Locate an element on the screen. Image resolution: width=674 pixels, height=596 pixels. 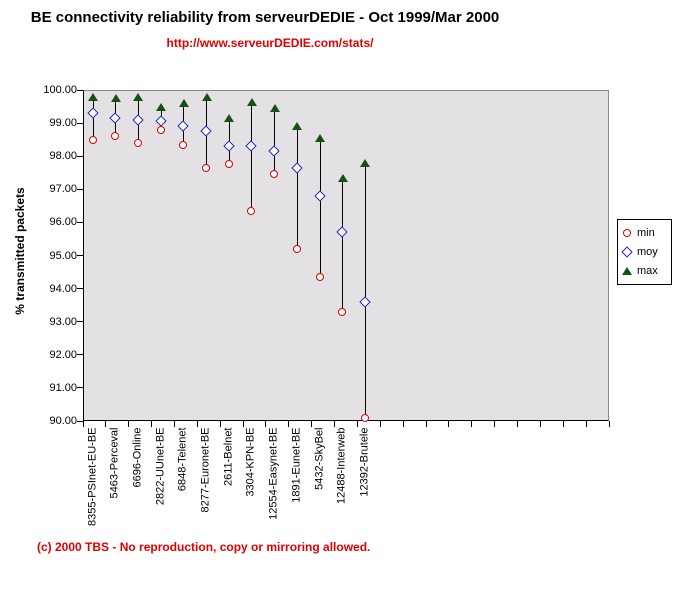
y-axis-tick-label: 90.00 is located at coordinates (63, 421).